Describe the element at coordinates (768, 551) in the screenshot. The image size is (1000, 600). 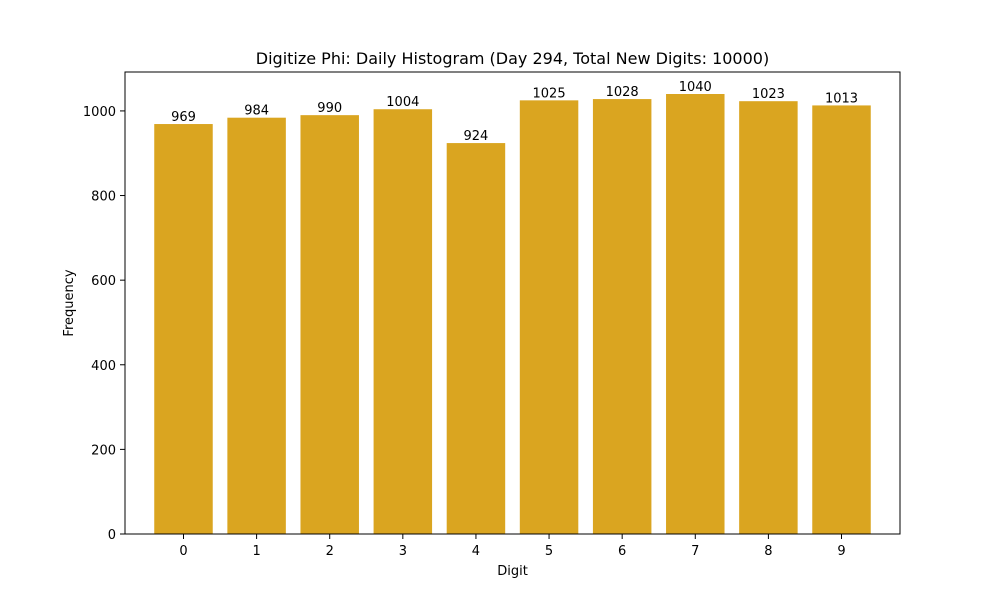
I see `x-tick-label-8: 8` at that location.